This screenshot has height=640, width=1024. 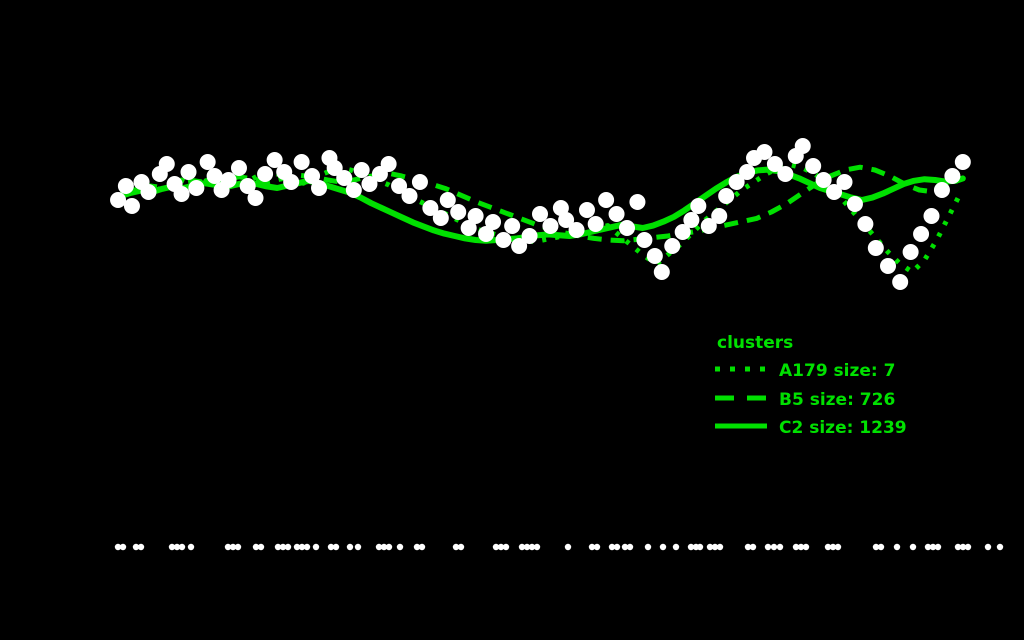 What do you see at coordinates (811, 428) in the screenshot?
I see `legend-entry-2: C2 size: 1239` at bounding box center [811, 428].